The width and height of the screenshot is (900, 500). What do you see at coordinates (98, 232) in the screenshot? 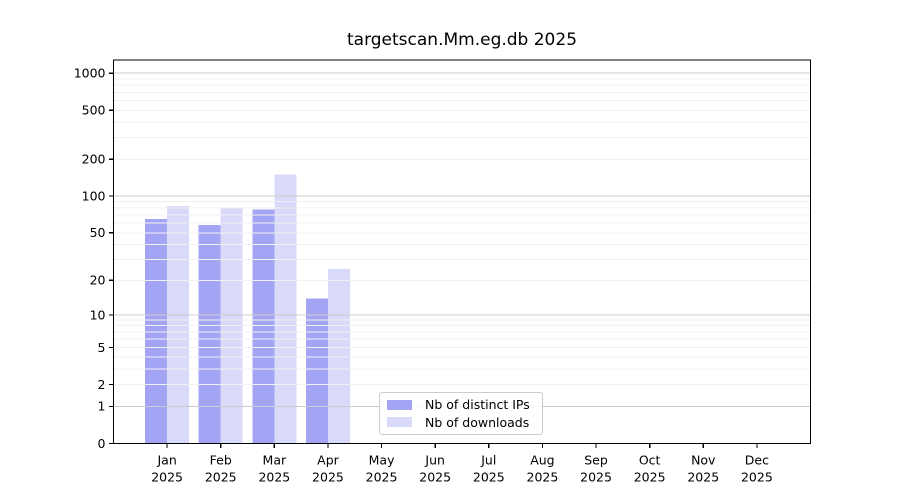
I see `y-tick-label: 50` at bounding box center [98, 232].